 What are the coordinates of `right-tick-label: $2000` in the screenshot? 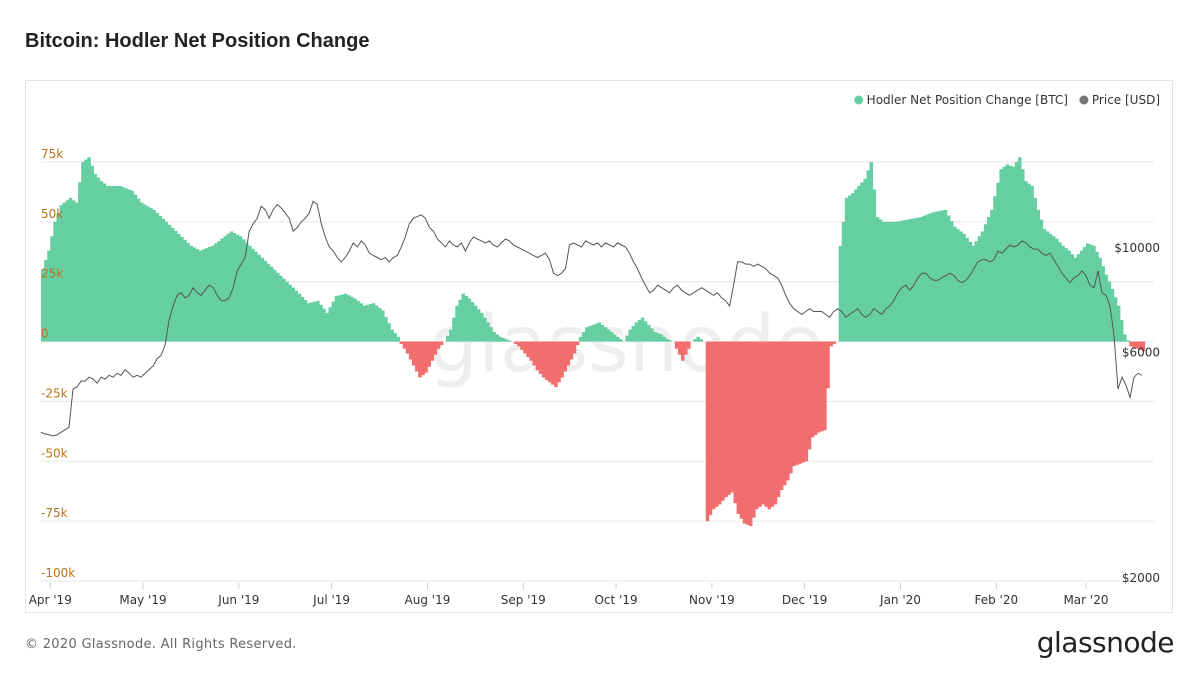 It's located at (1141, 578).